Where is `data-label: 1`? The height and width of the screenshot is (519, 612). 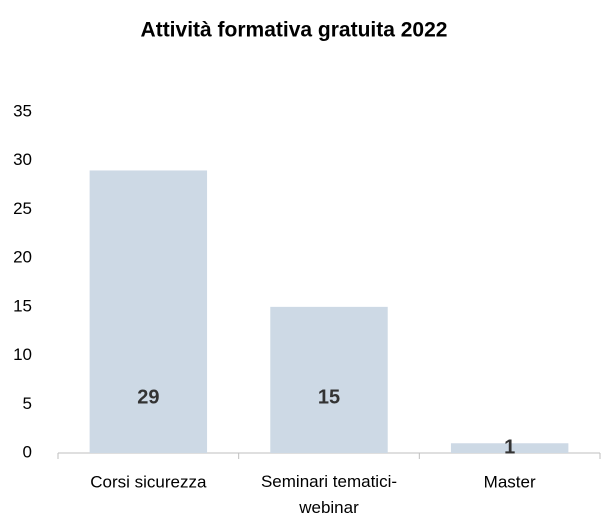 data-label: 1 is located at coordinates (509, 447).